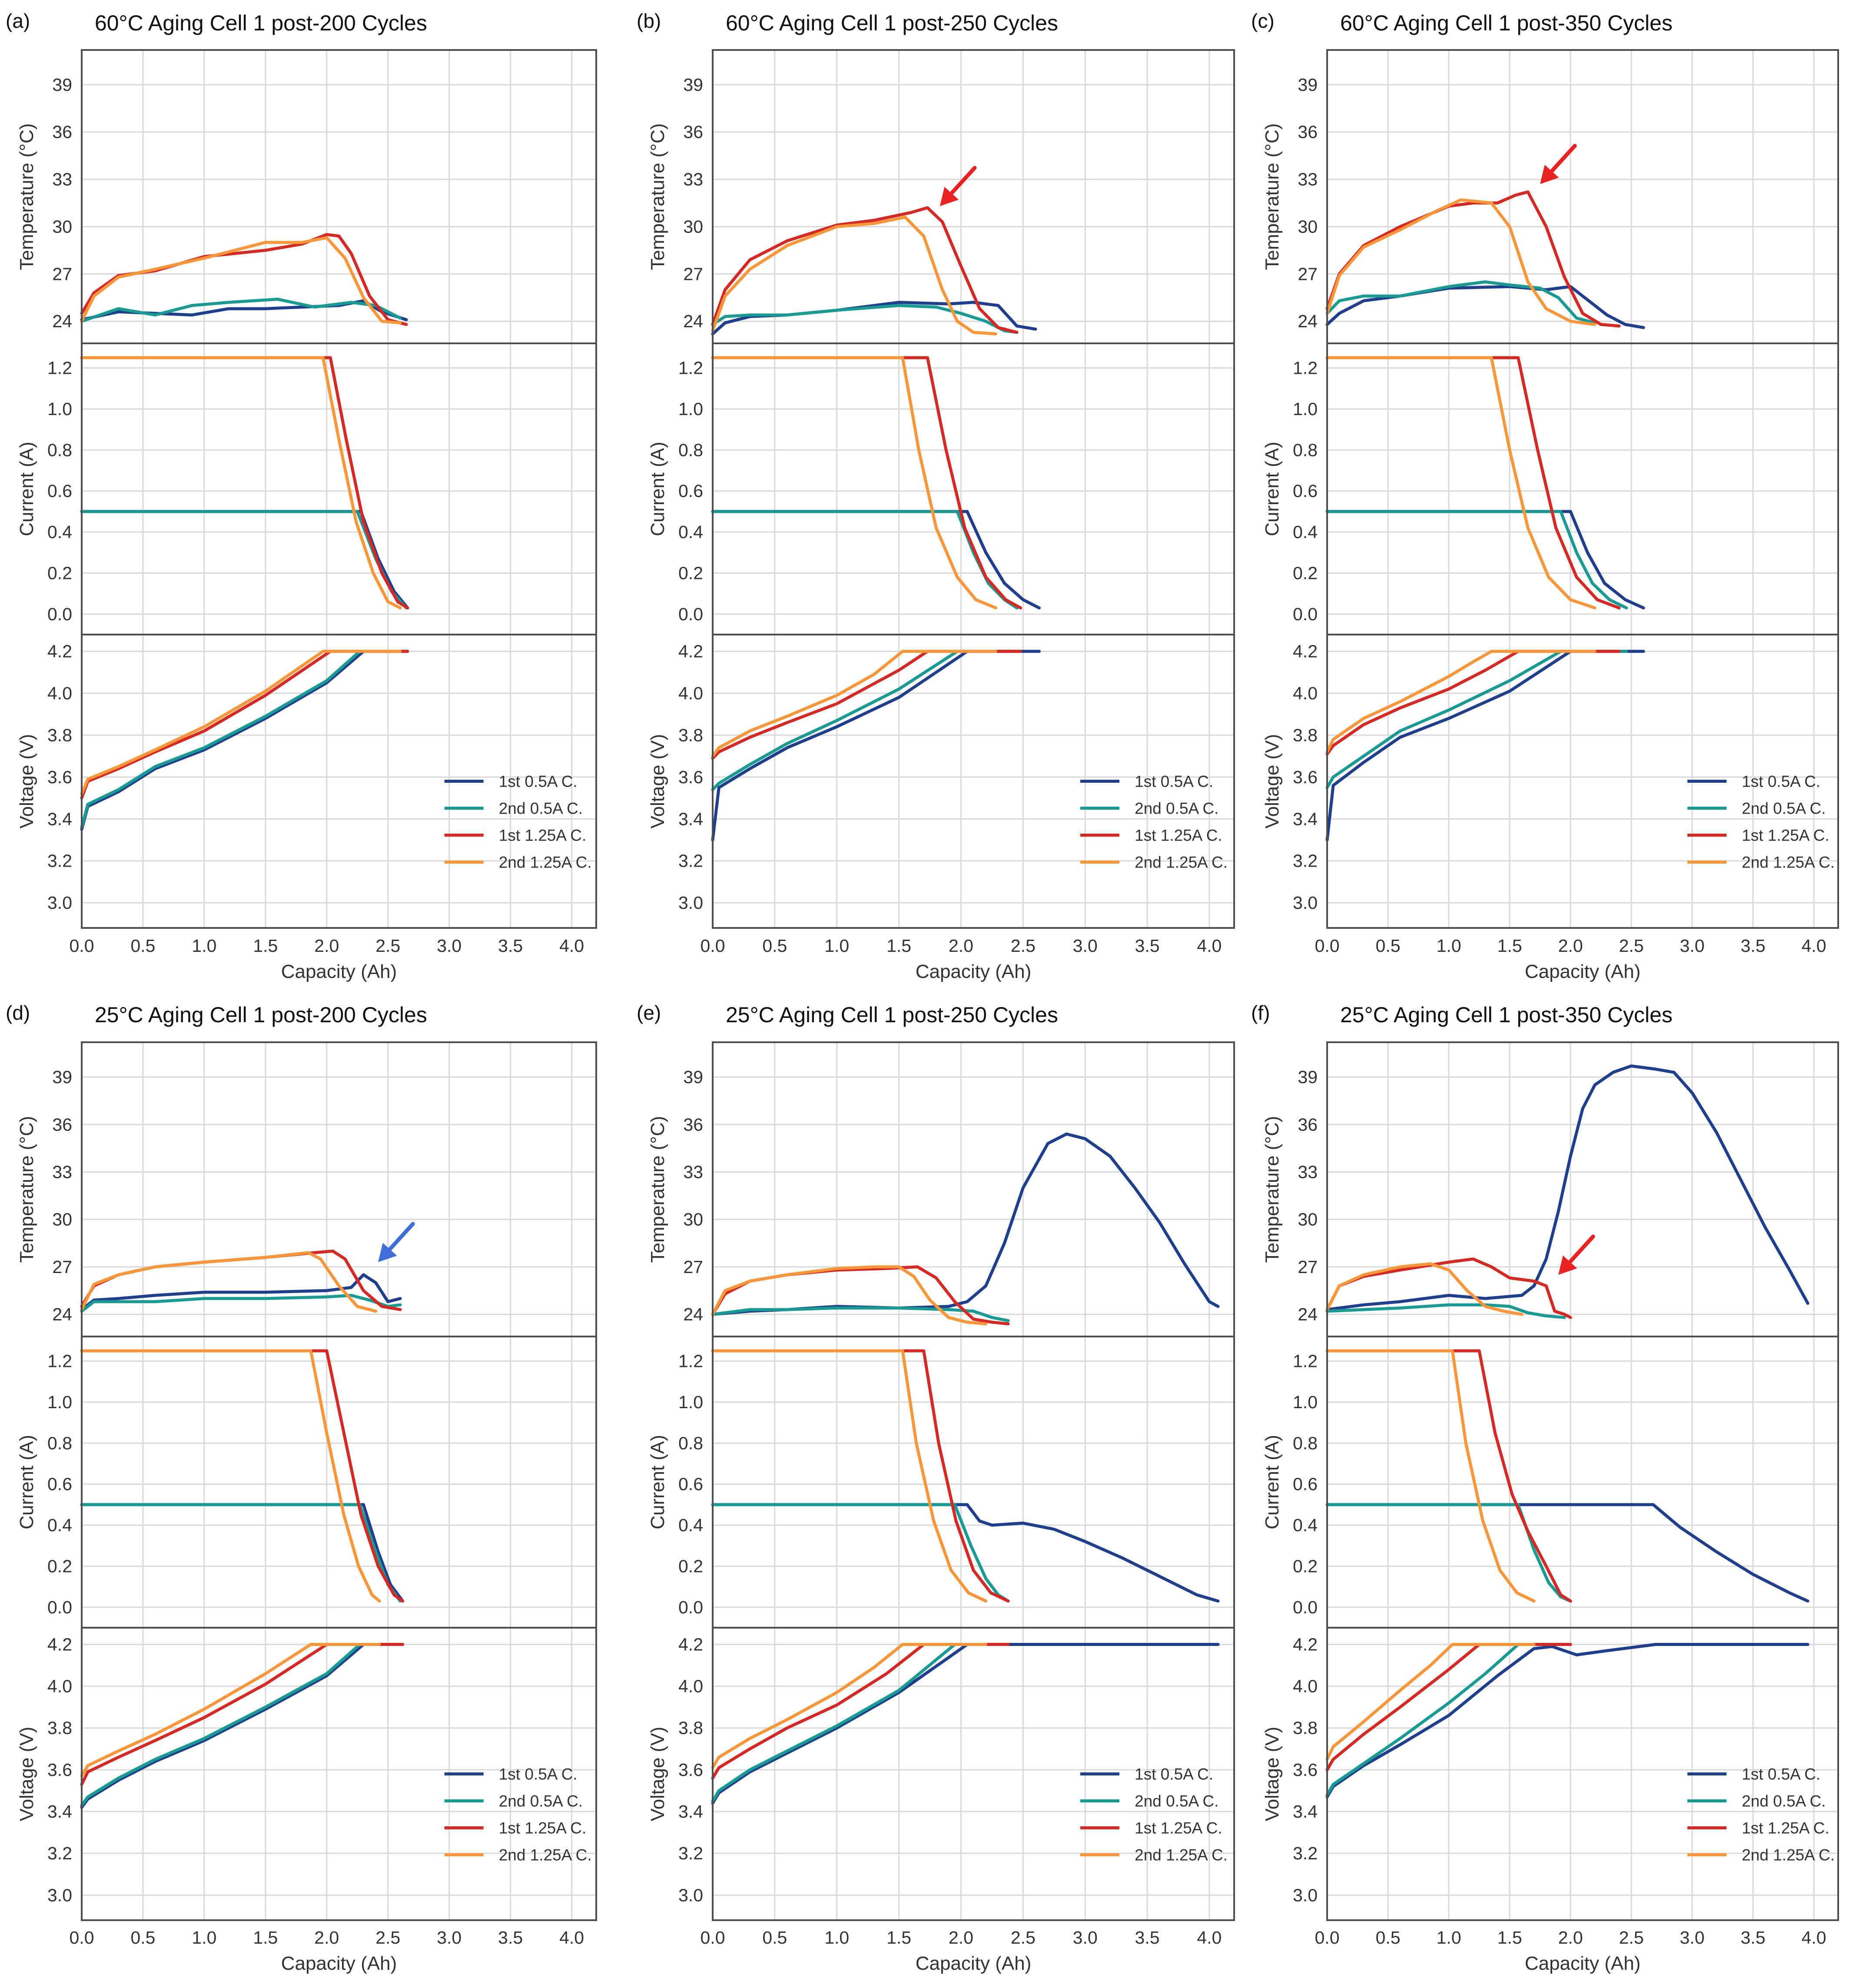  What do you see at coordinates (1327, 1938) in the screenshot?
I see `panel-f-xtick: 0.0` at bounding box center [1327, 1938].